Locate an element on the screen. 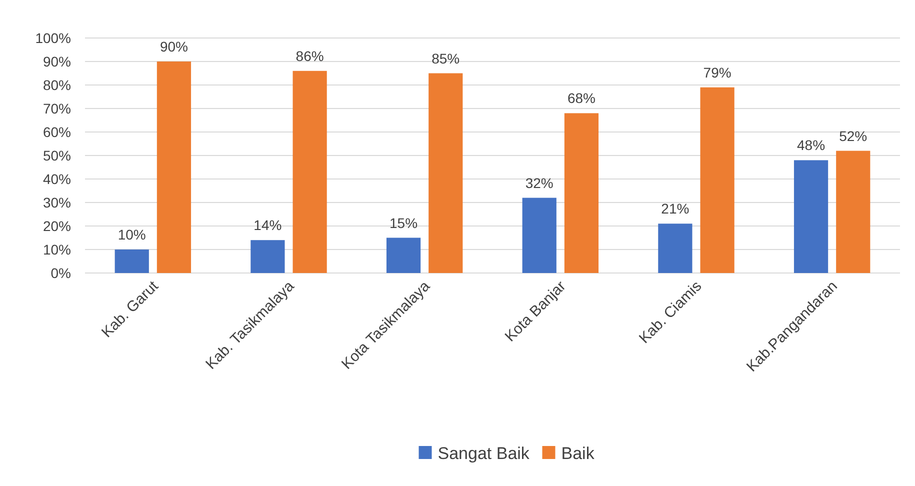 This screenshot has width=915, height=486. y-tick-label: 20% is located at coordinates (56, 226).